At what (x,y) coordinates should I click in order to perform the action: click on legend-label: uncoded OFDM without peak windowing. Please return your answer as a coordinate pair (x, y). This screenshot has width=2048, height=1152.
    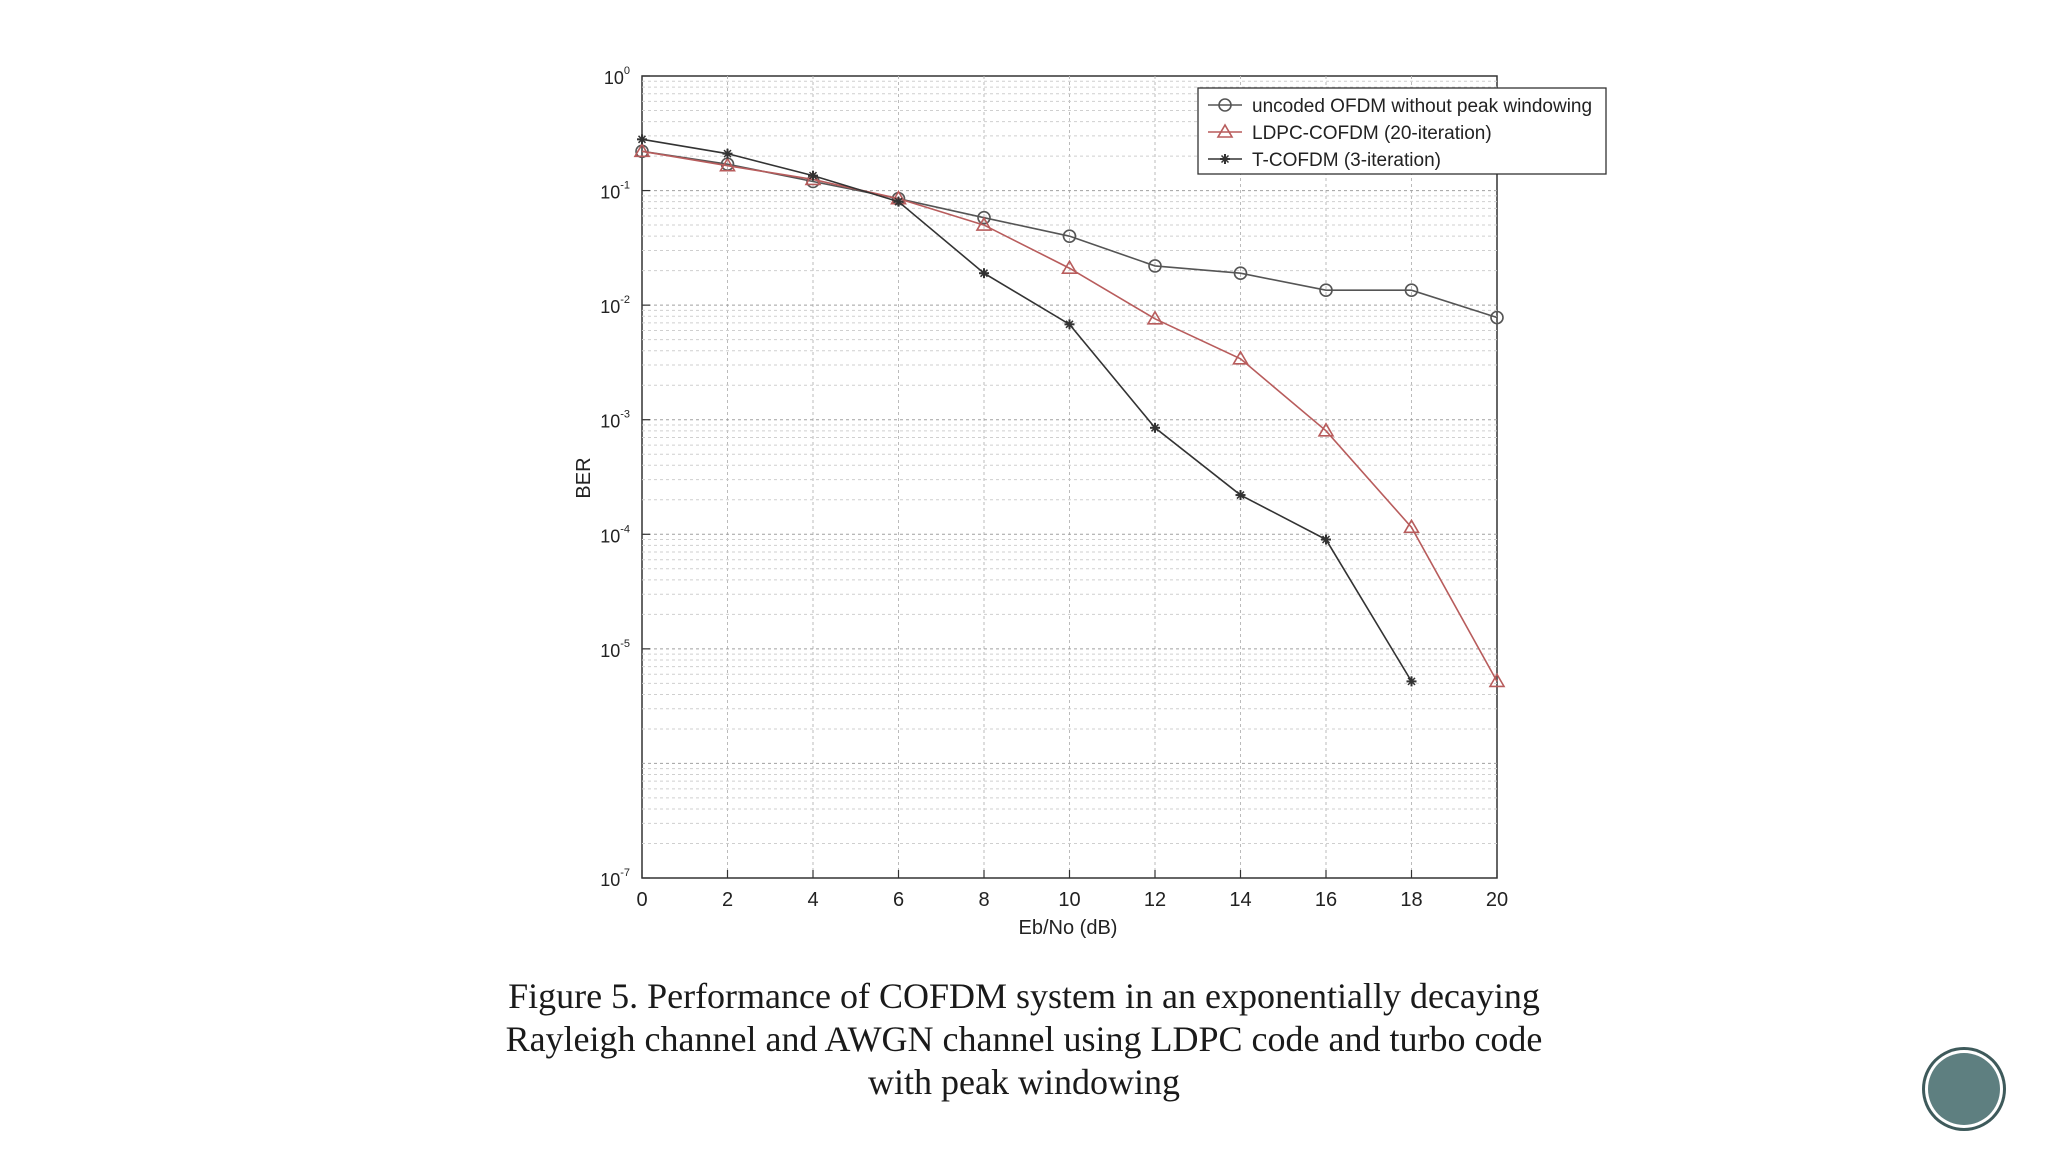
    Looking at the image, I should click on (1422, 106).